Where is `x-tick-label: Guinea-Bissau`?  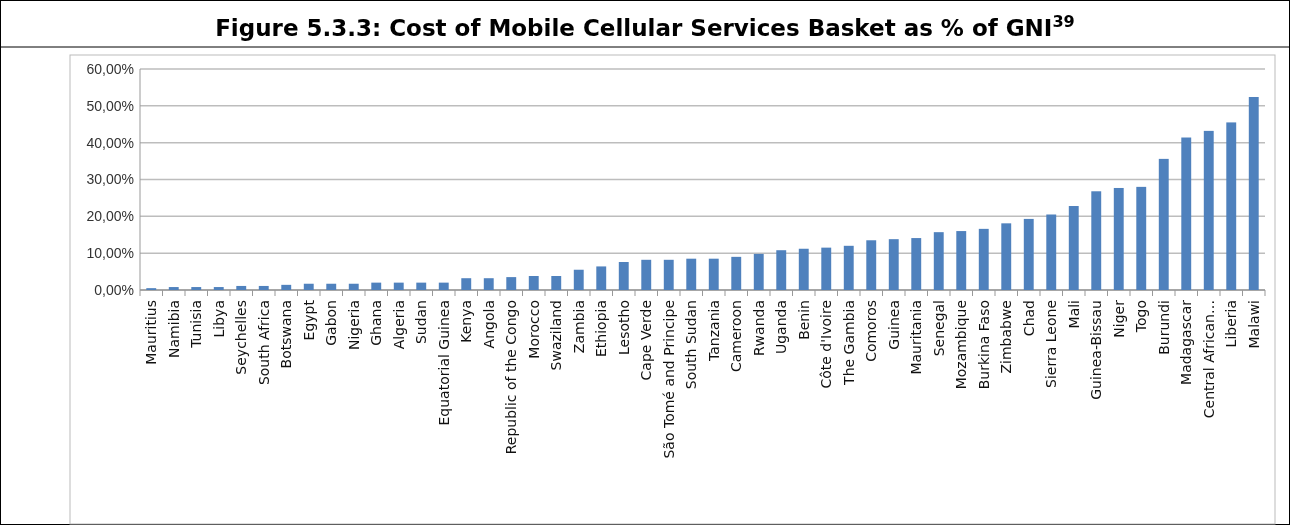 x-tick-label: Guinea-Bissau is located at coordinates (1096, 350).